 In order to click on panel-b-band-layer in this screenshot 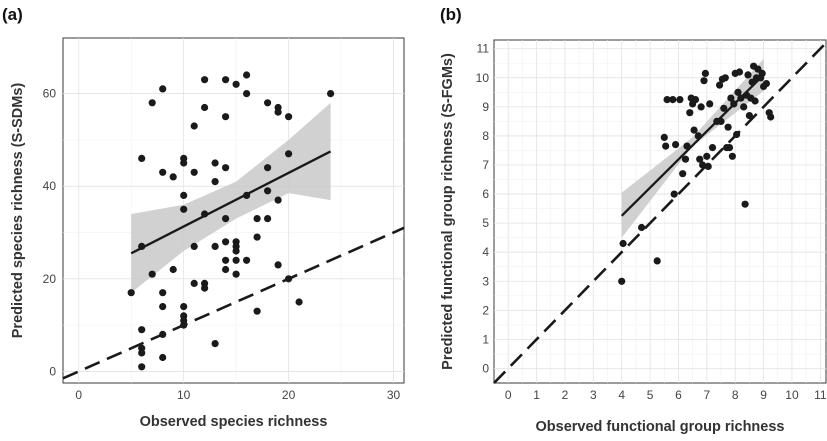, I will do `click(692, 148)`.